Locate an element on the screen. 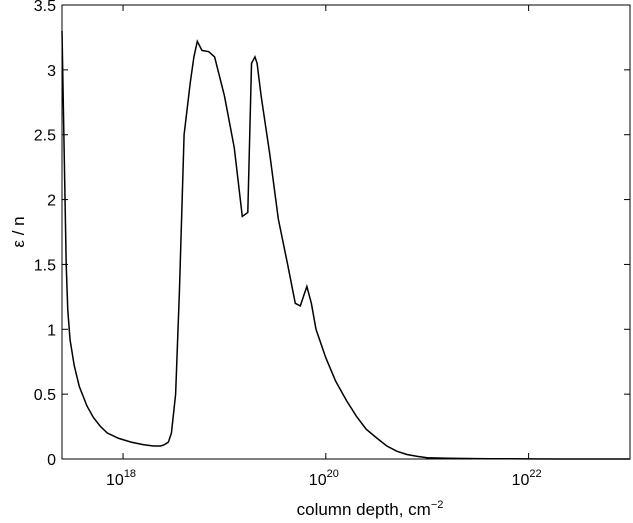 This screenshot has width=633, height=523. y-tick-label: 0.5 is located at coordinates (45, 395).